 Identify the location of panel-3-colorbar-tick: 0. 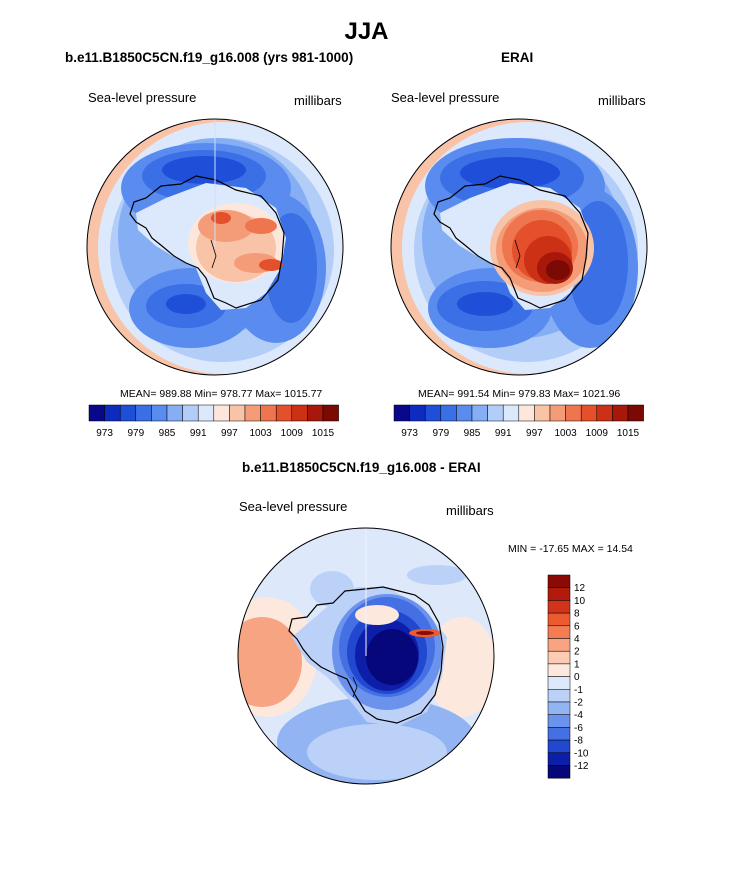
(577, 677).